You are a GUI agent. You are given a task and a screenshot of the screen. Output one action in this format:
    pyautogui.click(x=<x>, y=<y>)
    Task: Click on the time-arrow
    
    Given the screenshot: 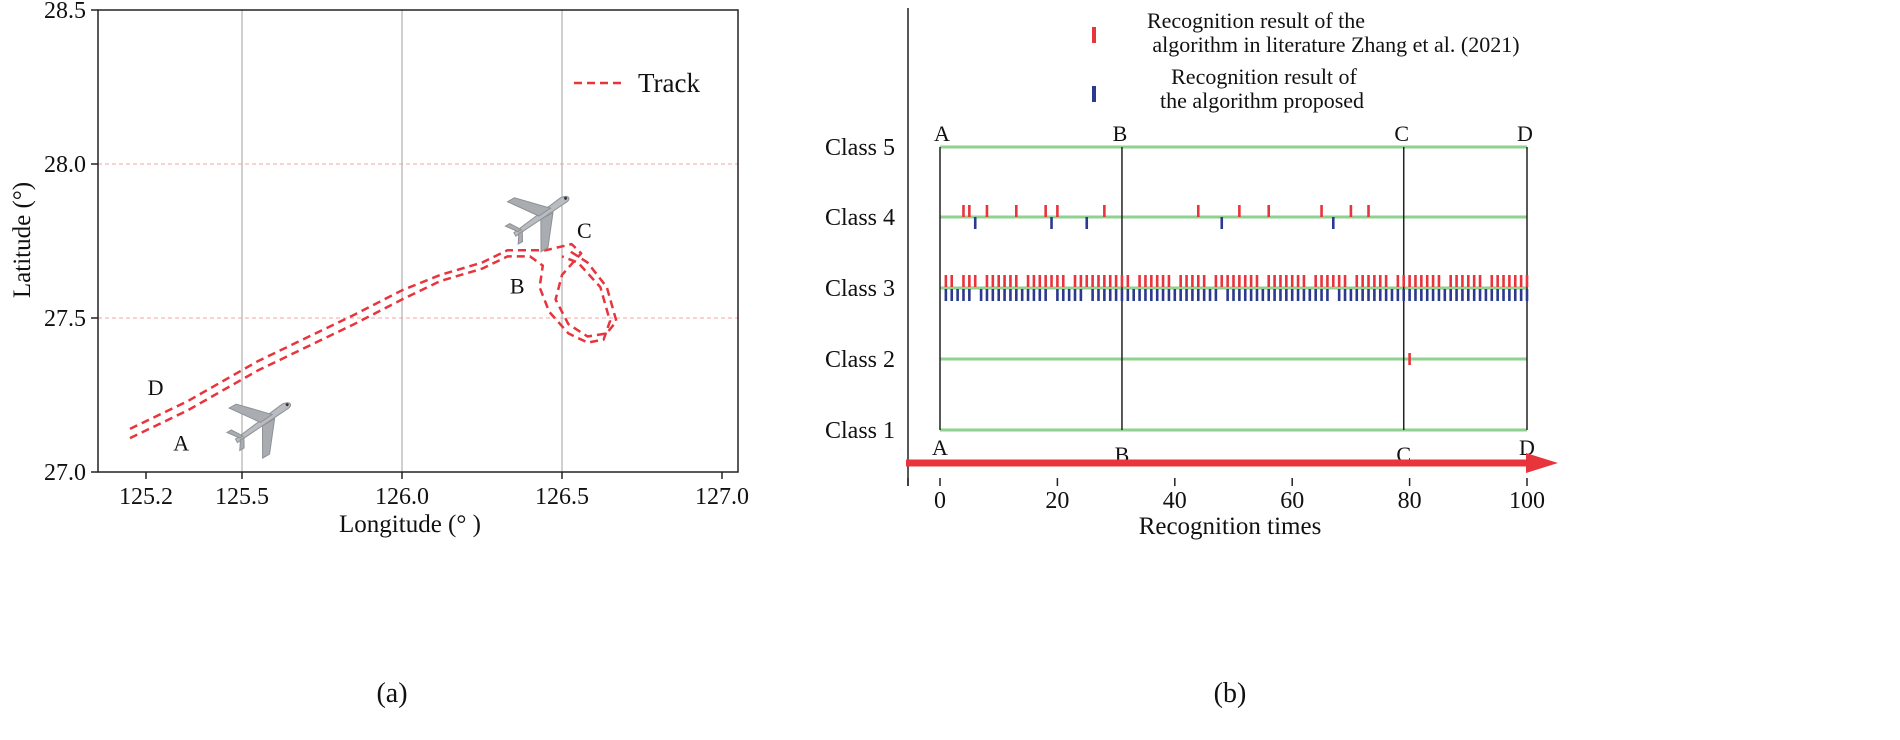 What is the action you would take?
    pyautogui.click(x=1232, y=463)
    